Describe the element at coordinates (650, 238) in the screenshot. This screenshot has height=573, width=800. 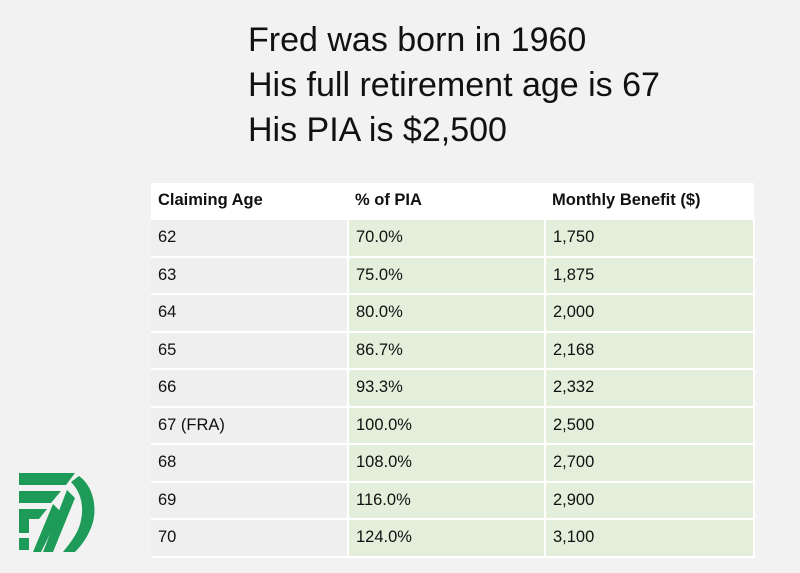
I see `monthly-benefit-cell: 1,750` at that location.